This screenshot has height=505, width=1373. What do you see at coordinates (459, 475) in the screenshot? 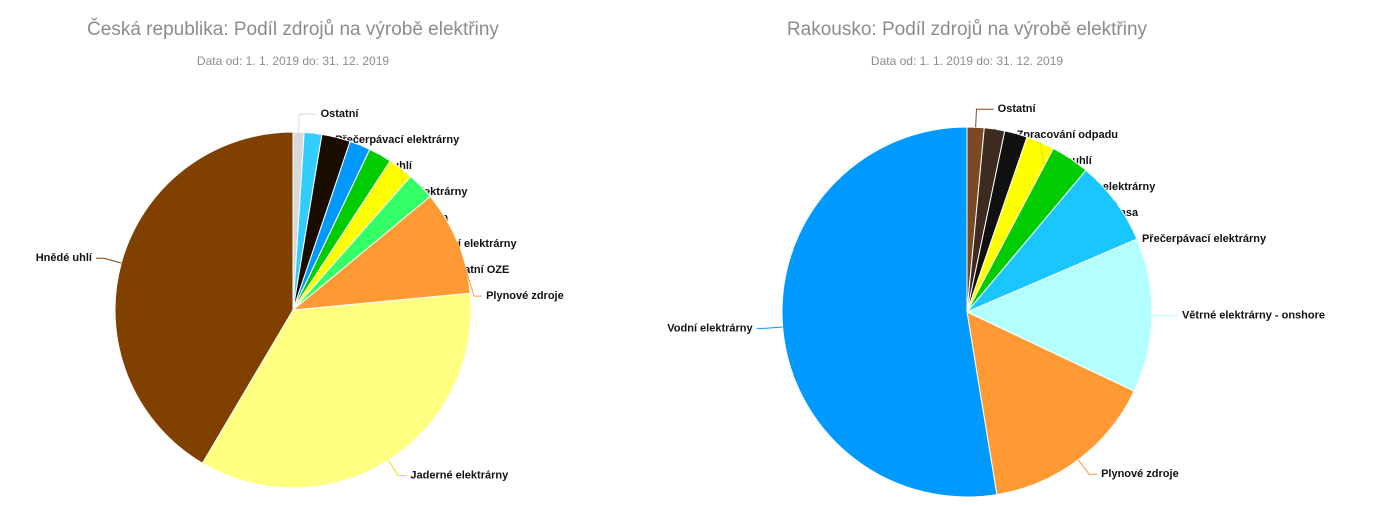
I see `slice-label: Jaderné elektrárny` at bounding box center [459, 475].